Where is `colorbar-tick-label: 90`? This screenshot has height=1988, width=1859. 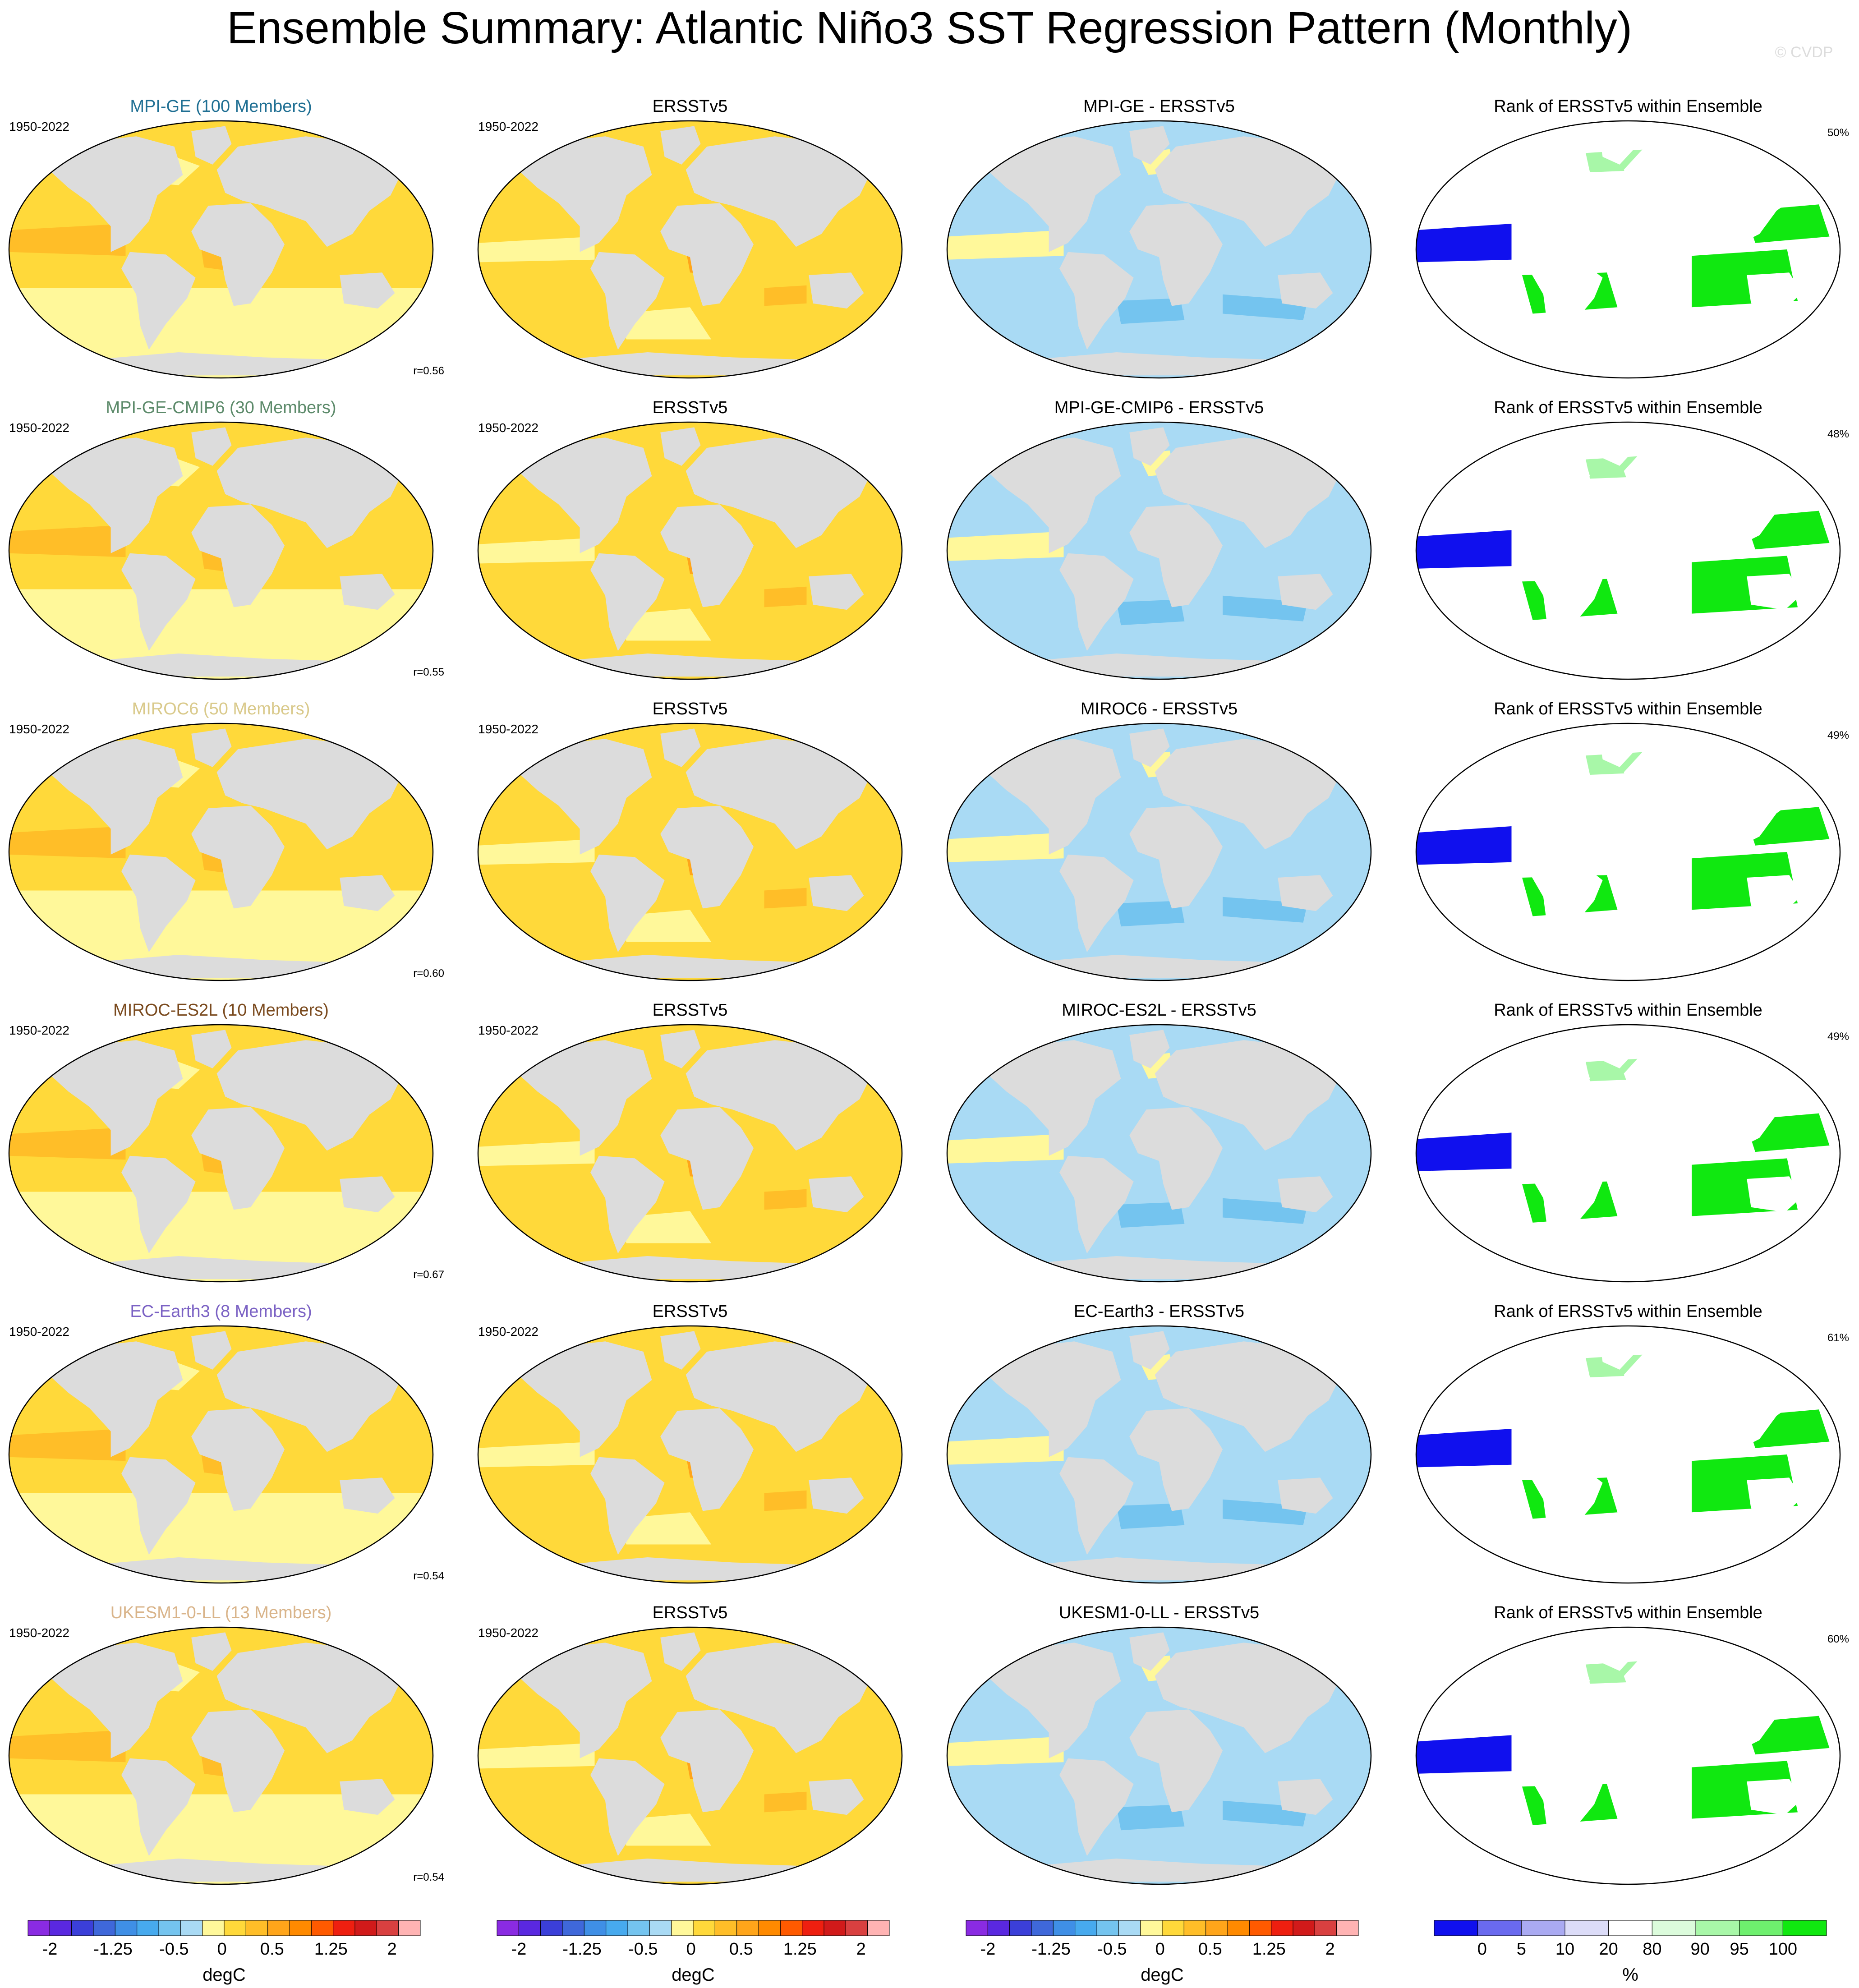 colorbar-tick-label: 90 is located at coordinates (1700, 1949).